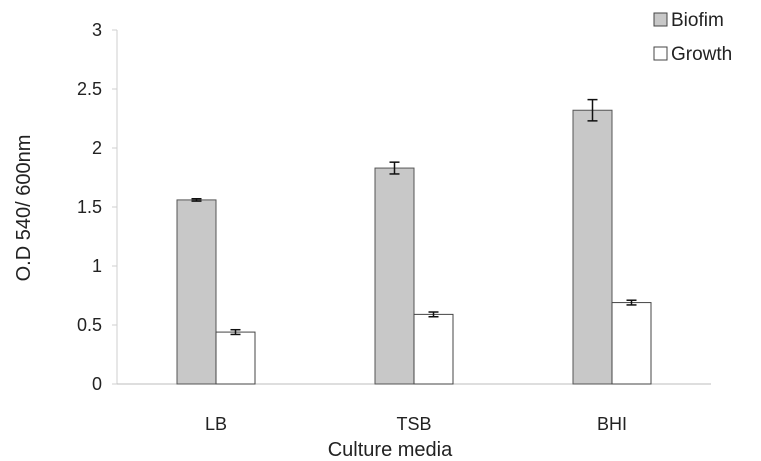 Image resolution: width=761 pixels, height=461 pixels. Describe the element at coordinates (235, 358) in the screenshot. I see `bar-growth-lb` at that location.